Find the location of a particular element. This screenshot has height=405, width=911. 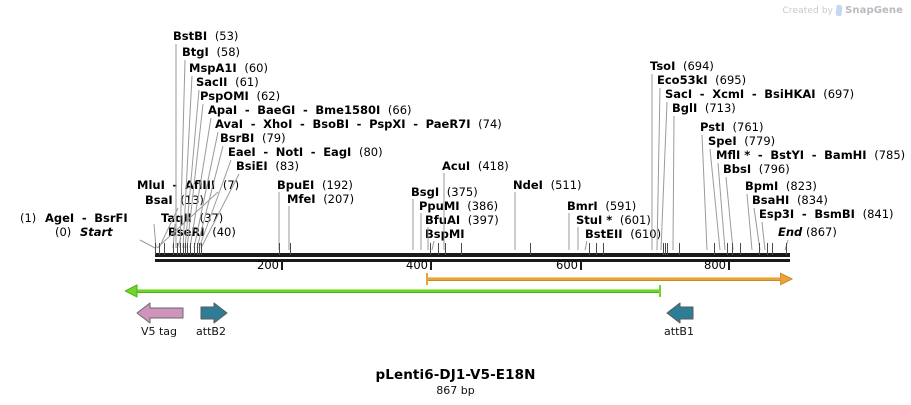

watermark-brand: SnapGene is located at coordinates (874, 10).